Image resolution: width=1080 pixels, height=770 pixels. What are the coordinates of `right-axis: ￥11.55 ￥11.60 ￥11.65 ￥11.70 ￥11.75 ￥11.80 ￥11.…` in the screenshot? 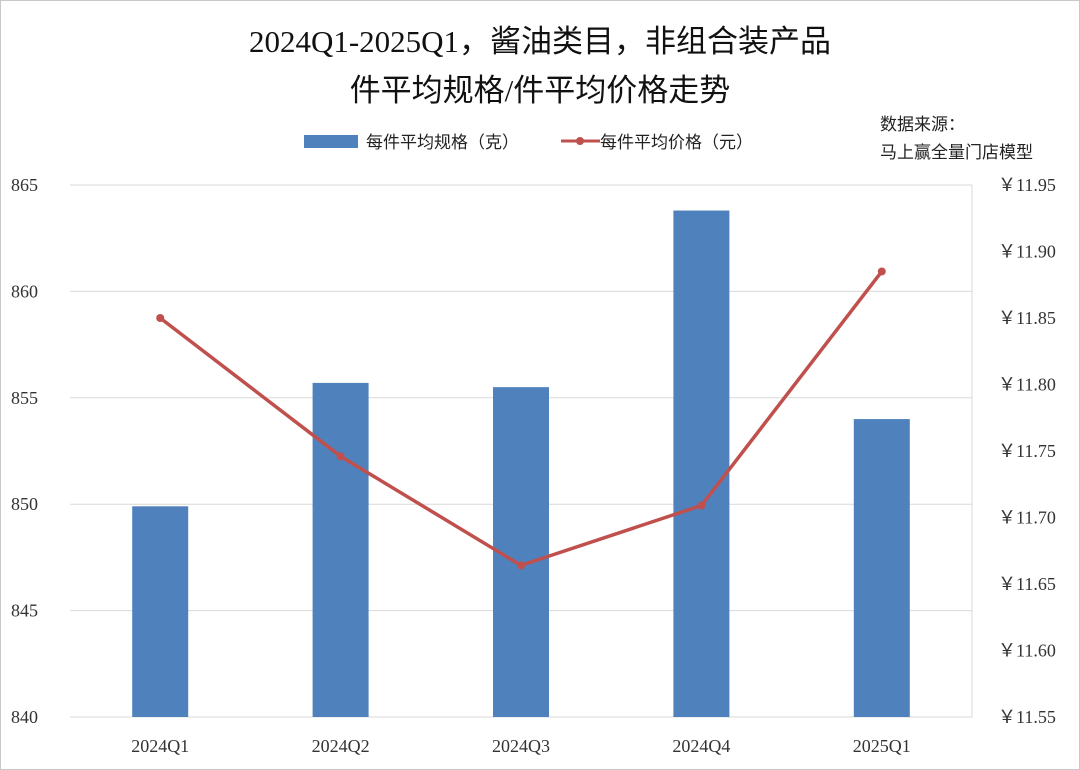 It's located at (1013, 451).